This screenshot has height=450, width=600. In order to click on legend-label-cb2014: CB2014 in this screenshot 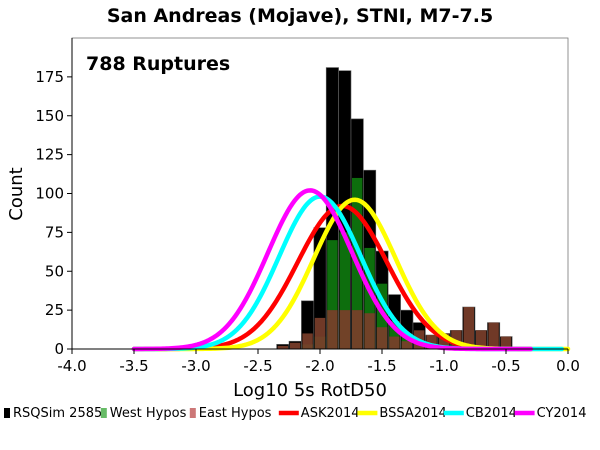, I will do `click(491, 413)`.